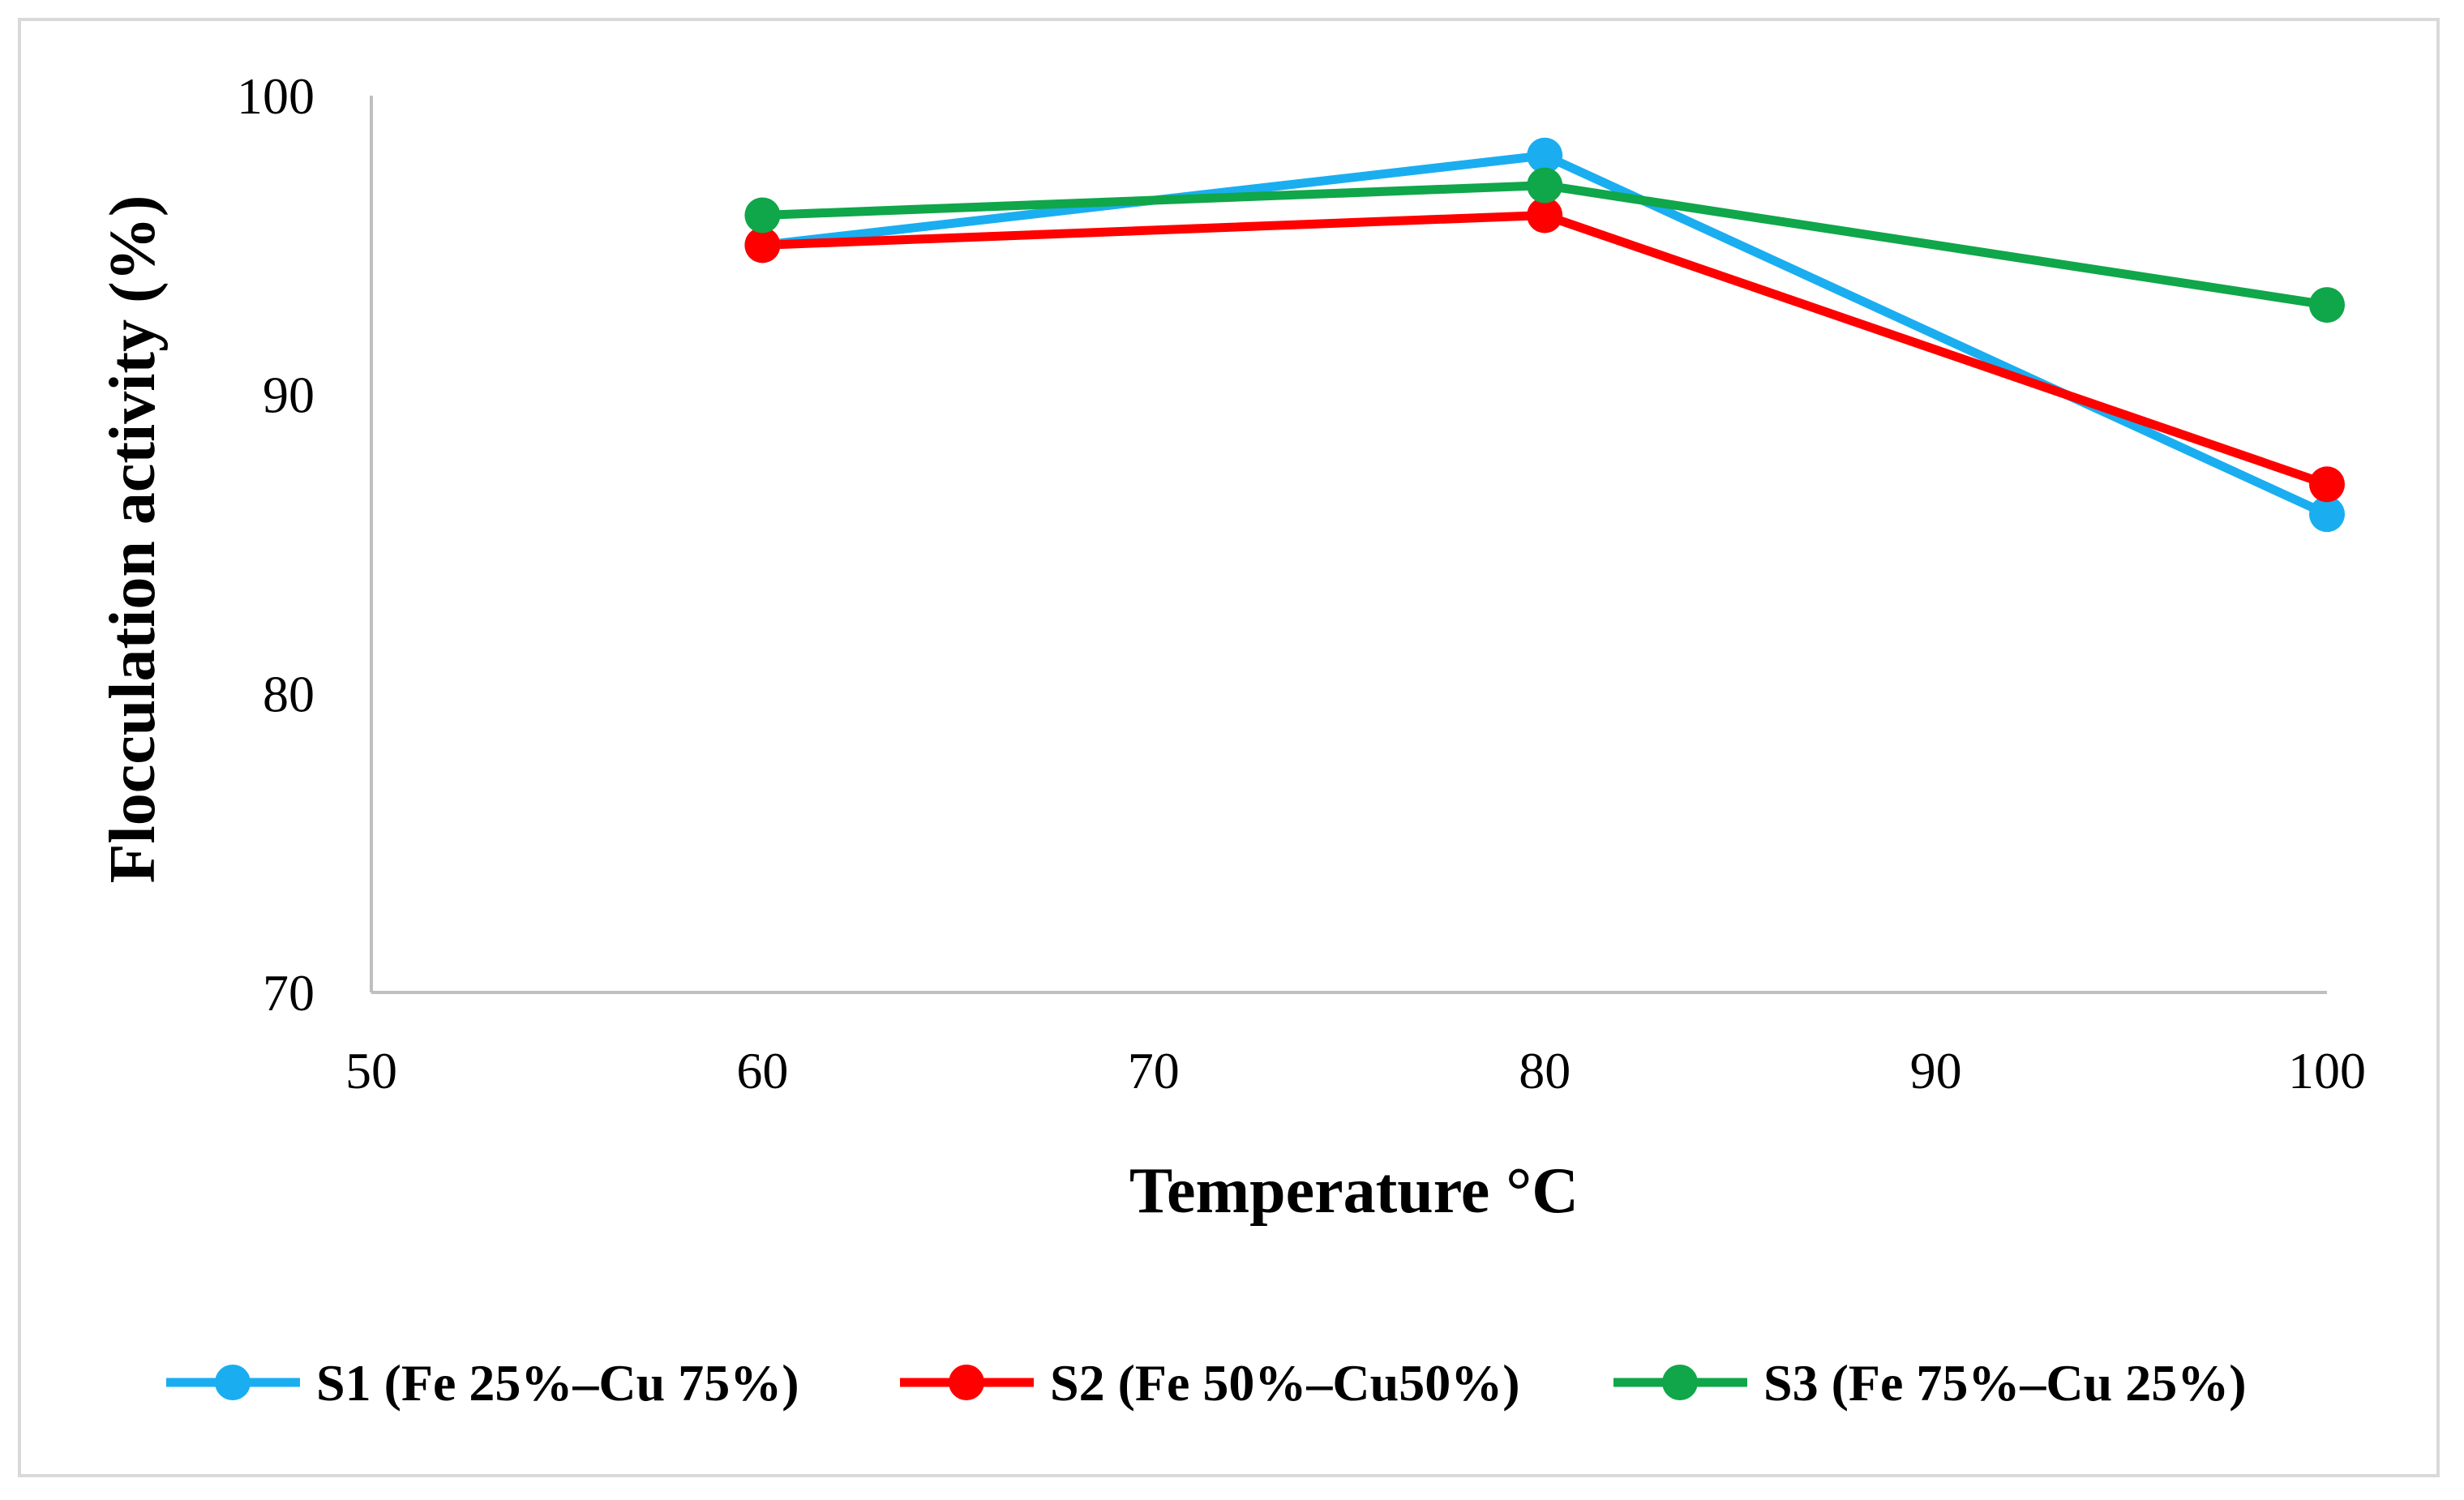 The width and height of the screenshot is (2464, 1500). I want to click on legend-item-s2: S2 (Fe 50%–Cu50%), so click(1210, 1383).